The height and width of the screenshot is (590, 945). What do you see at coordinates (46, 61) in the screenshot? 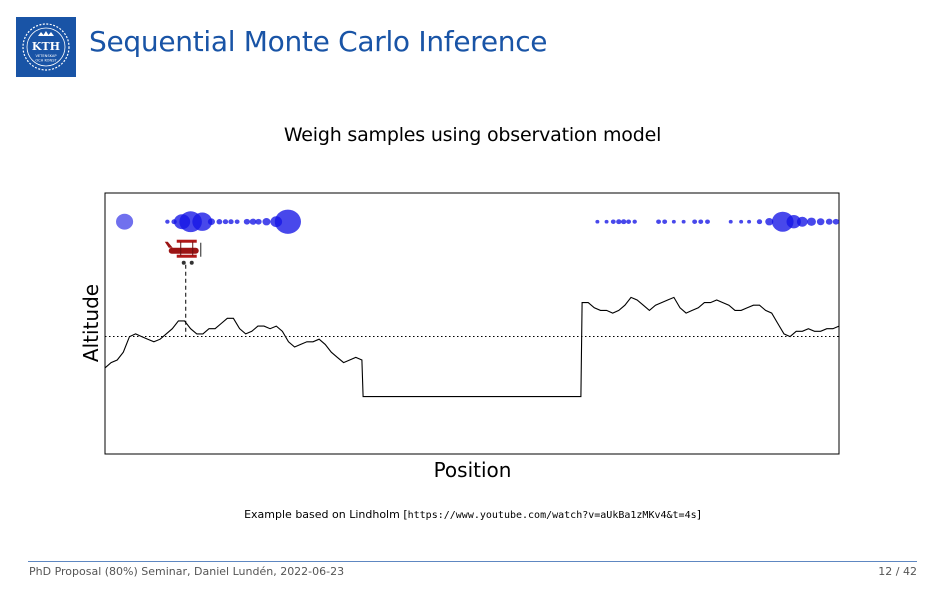
I see `logo-sub2: OCH KONST` at bounding box center [46, 61].